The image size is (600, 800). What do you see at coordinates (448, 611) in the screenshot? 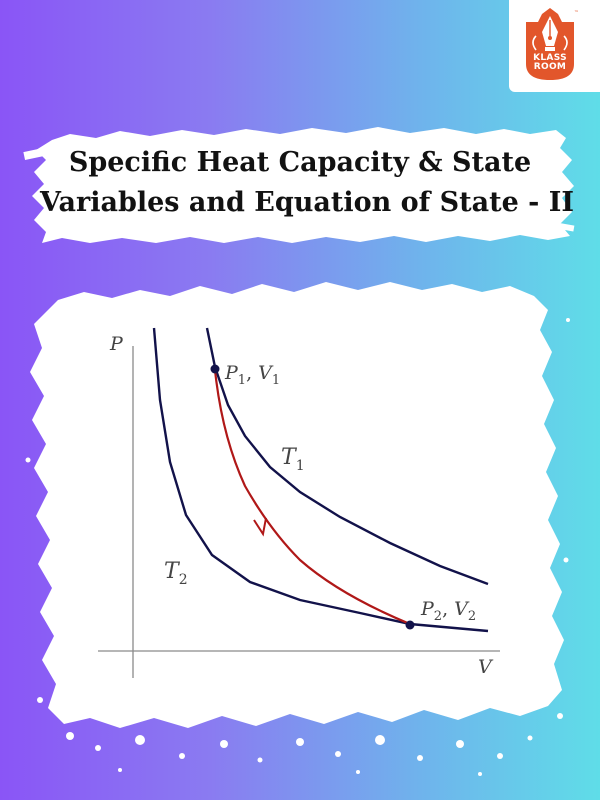
I see `point-2-label: P2, V2` at bounding box center [448, 611].